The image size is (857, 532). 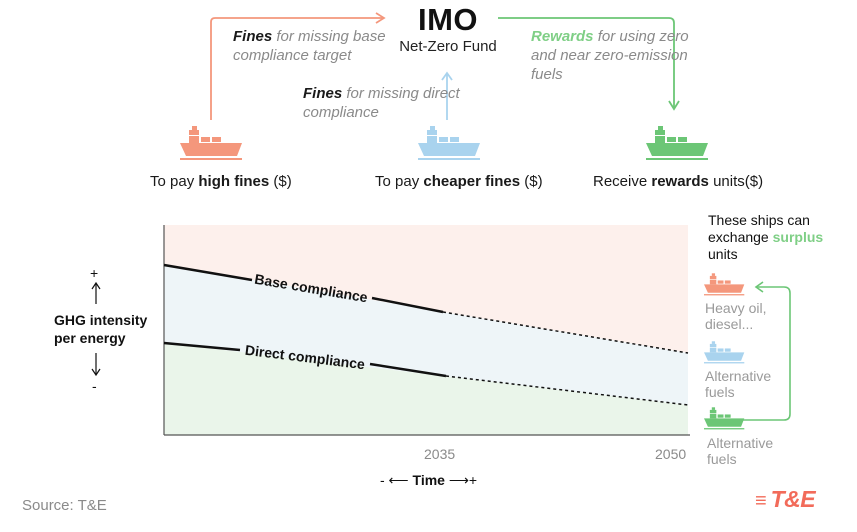 I want to click on y-plus-sign: +, so click(x=94, y=273).